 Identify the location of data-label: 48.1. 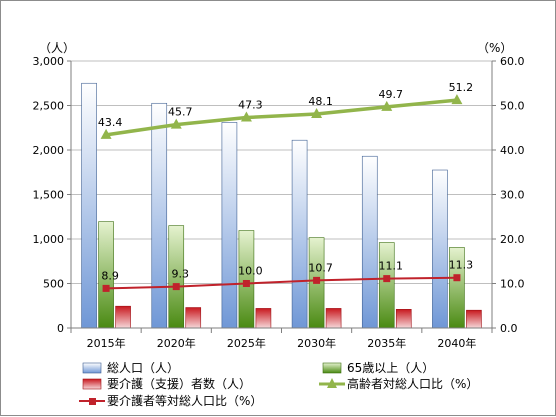
(320, 101).